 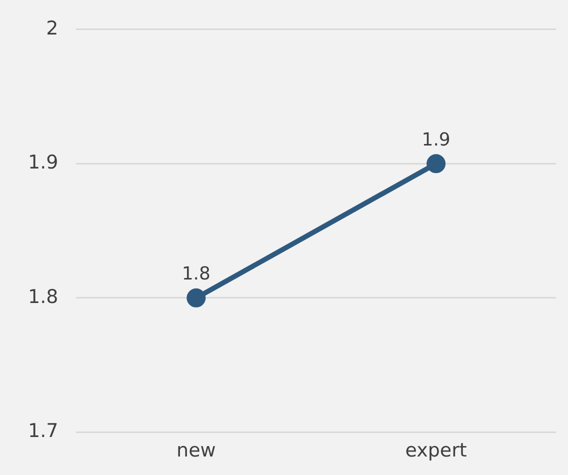 What do you see at coordinates (436, 451) in the screenshot?
I see `x-tick-label: expert` at bounding box center [436, 451].